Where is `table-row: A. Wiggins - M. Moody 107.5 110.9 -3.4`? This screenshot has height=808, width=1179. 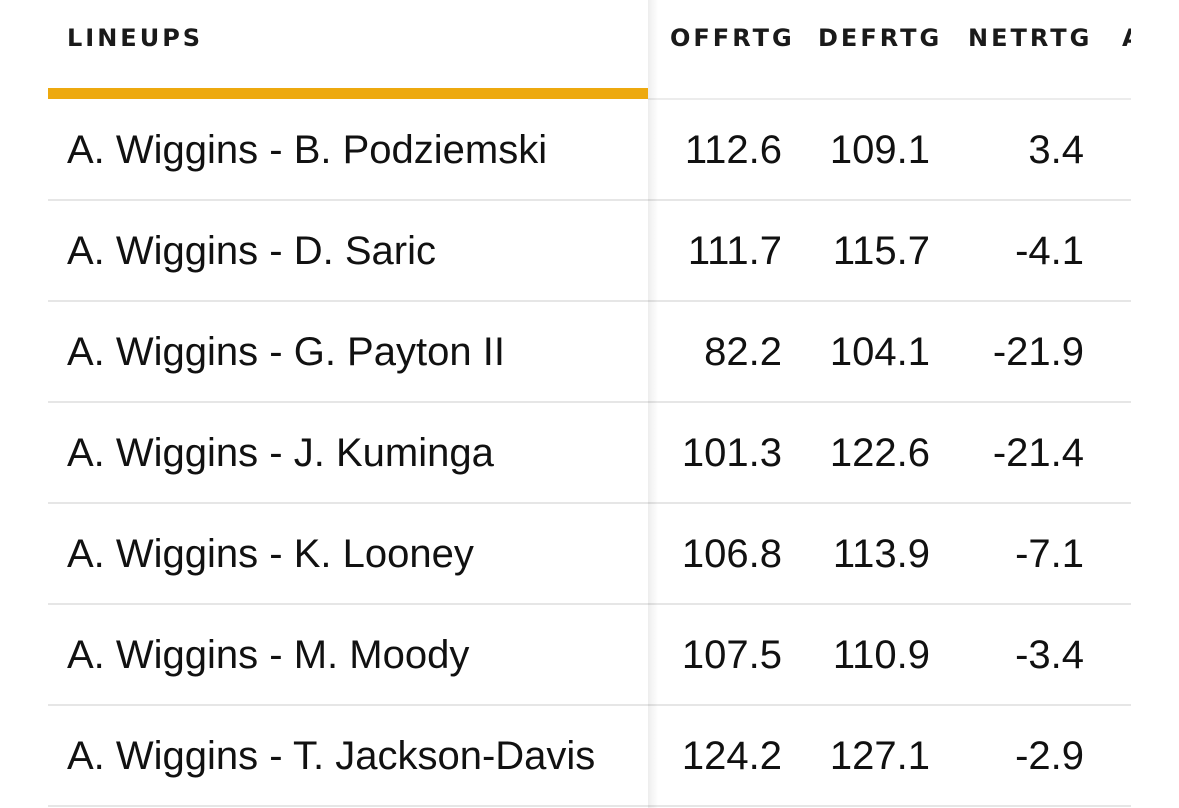 table-row: A. Wiggins - M. Moody 107.5 110.9 -3.4 is located at coordinates (589, 655).